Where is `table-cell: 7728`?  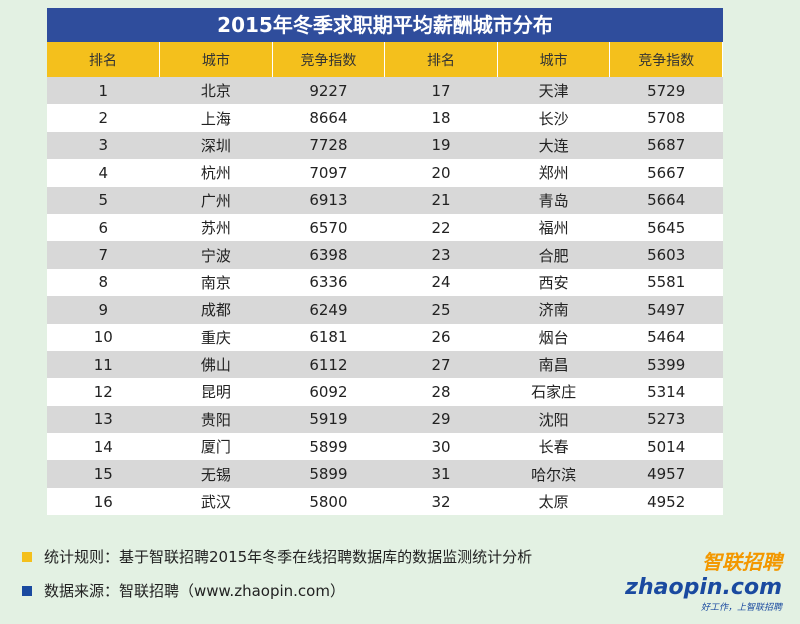 table-cell: 7728 is located at coordinates (328, 145).